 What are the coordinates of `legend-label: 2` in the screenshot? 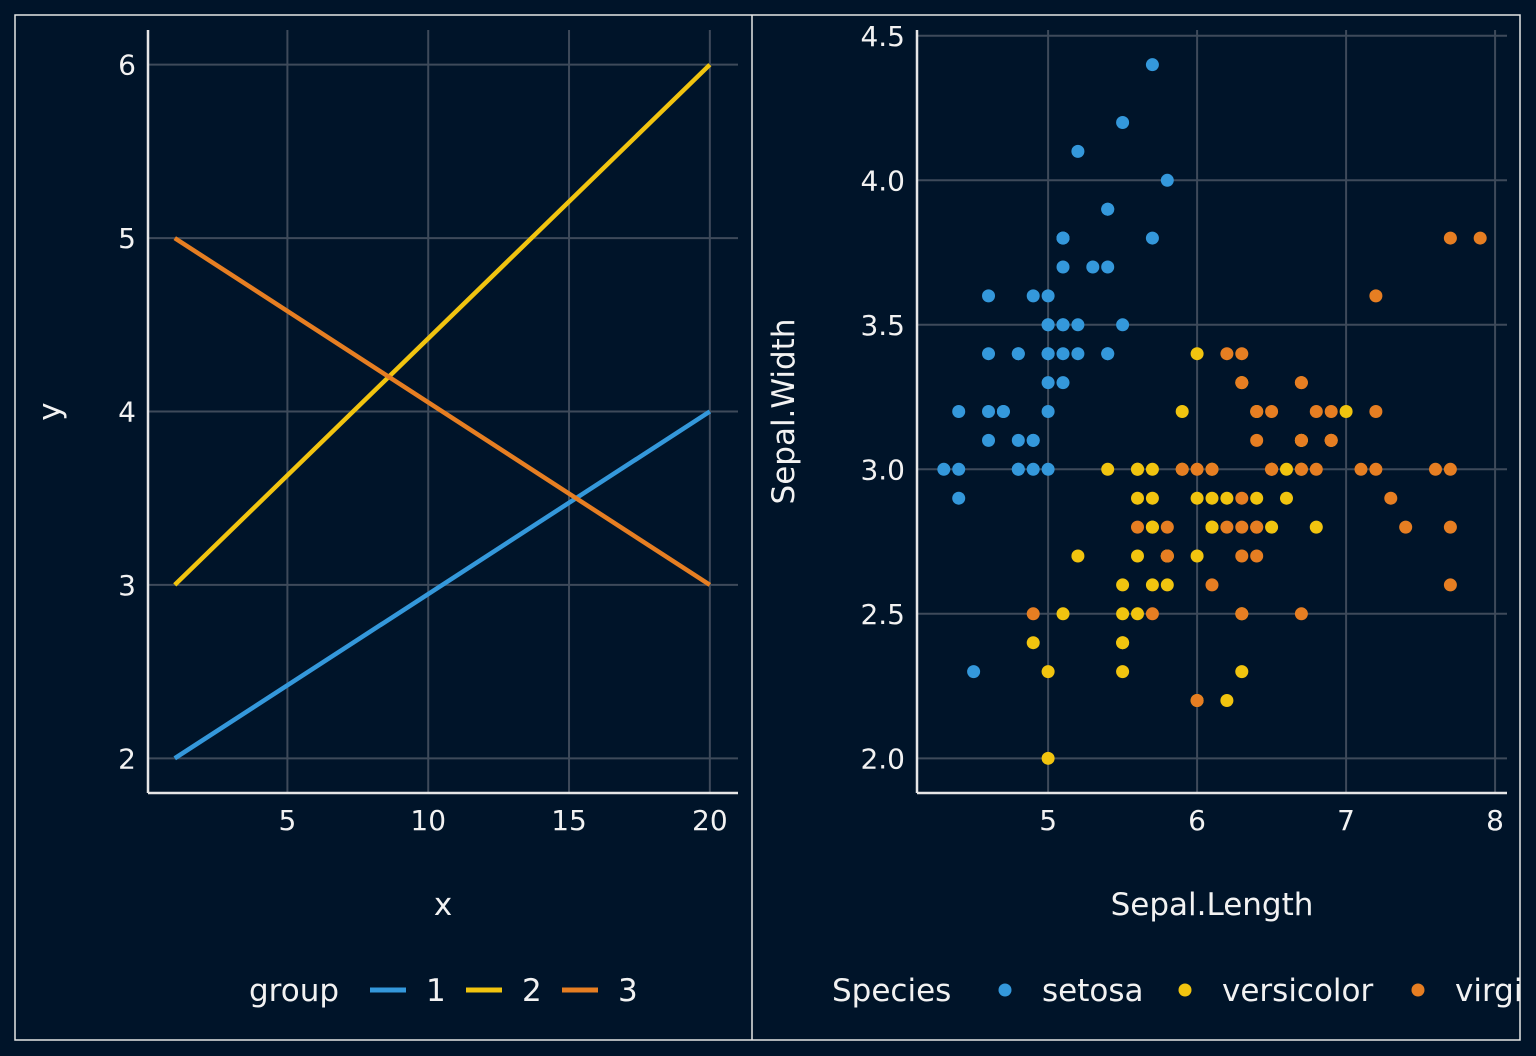 It's located at (532, 991).